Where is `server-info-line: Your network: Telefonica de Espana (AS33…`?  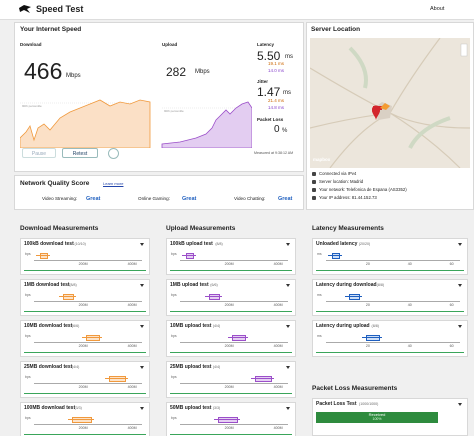
server-info-line: Your network: Telefonica de Espana (AS33… is located at coordinates (363, 189).